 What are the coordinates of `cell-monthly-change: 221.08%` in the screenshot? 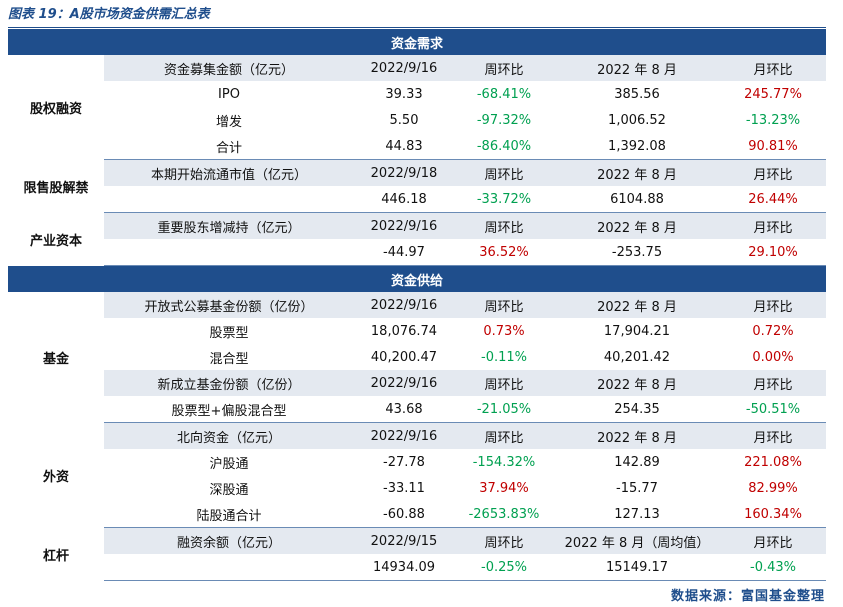 It's located at (773, 462).